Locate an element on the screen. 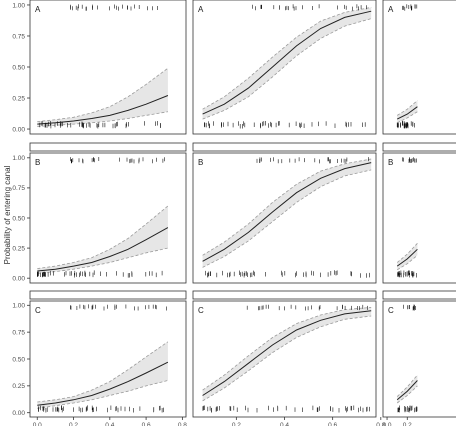 The image size is (456, 426). panel-C-3: C 0.0 0.2 is located at coordinates (419, 358).